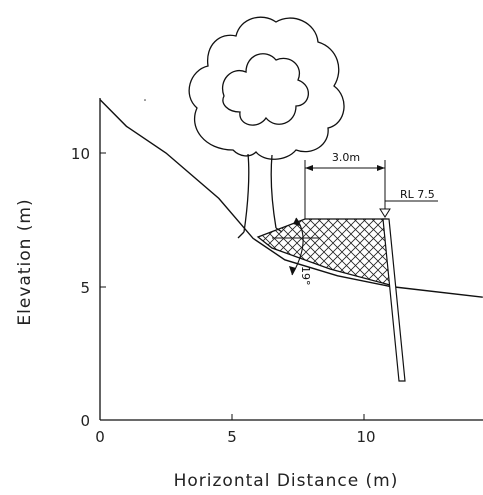 The height and width of the screenshot is (495, 483). What do you see at coordinates (25, 261) in the screenshot?
I see `y-axis-title: Elevation (m)` at bounding box center [25, 261].